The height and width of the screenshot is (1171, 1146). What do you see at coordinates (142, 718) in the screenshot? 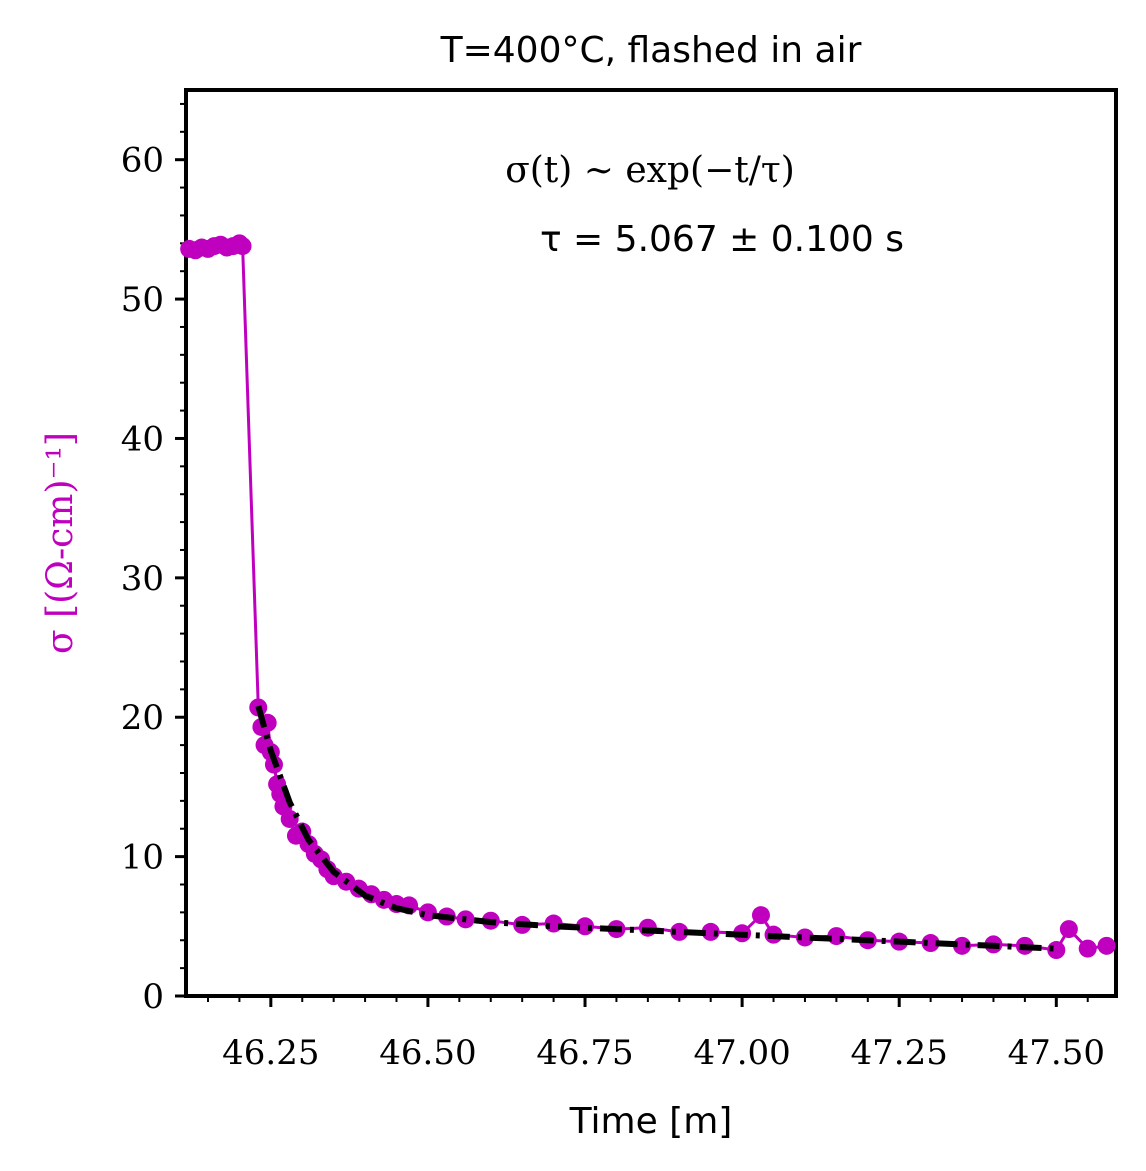
I see `y-tick-label: 20` at bounding box center [142, 718].